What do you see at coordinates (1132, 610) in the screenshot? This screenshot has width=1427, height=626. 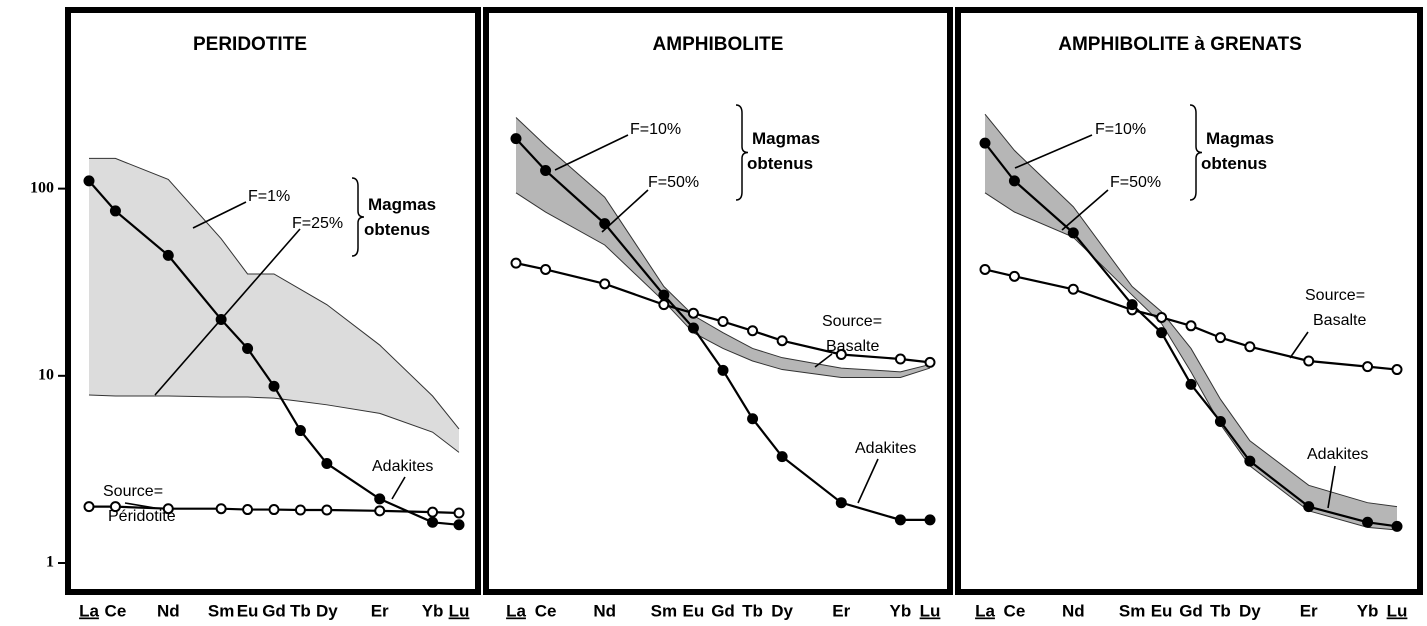 I see `x-tick-label: Sm` at bounding box center [1132, 610].